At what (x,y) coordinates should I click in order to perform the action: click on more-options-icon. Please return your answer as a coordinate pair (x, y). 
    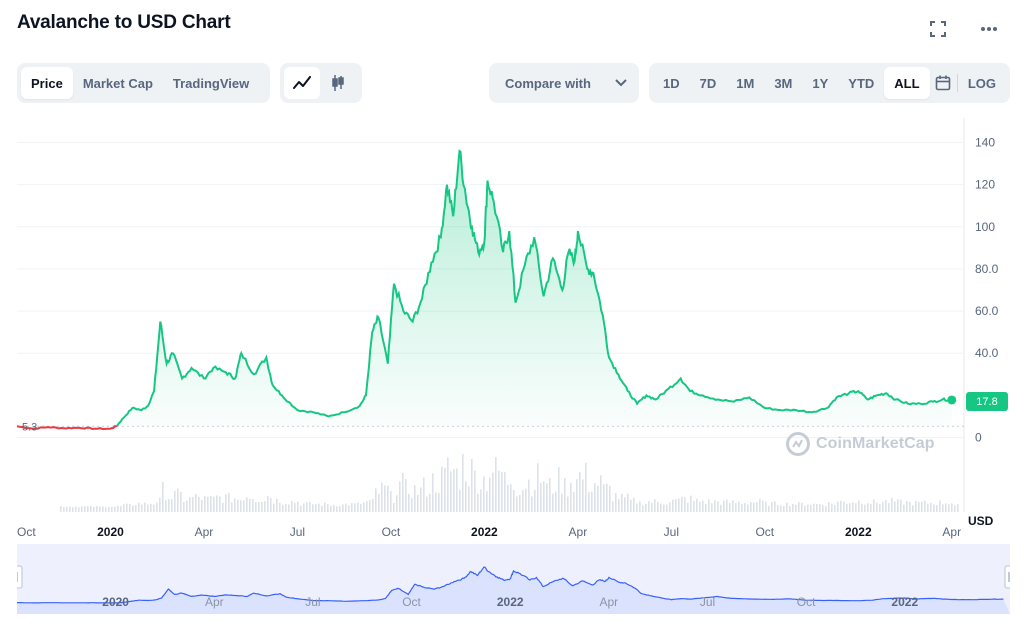
    Looking at the image, I should click on (989, 29).